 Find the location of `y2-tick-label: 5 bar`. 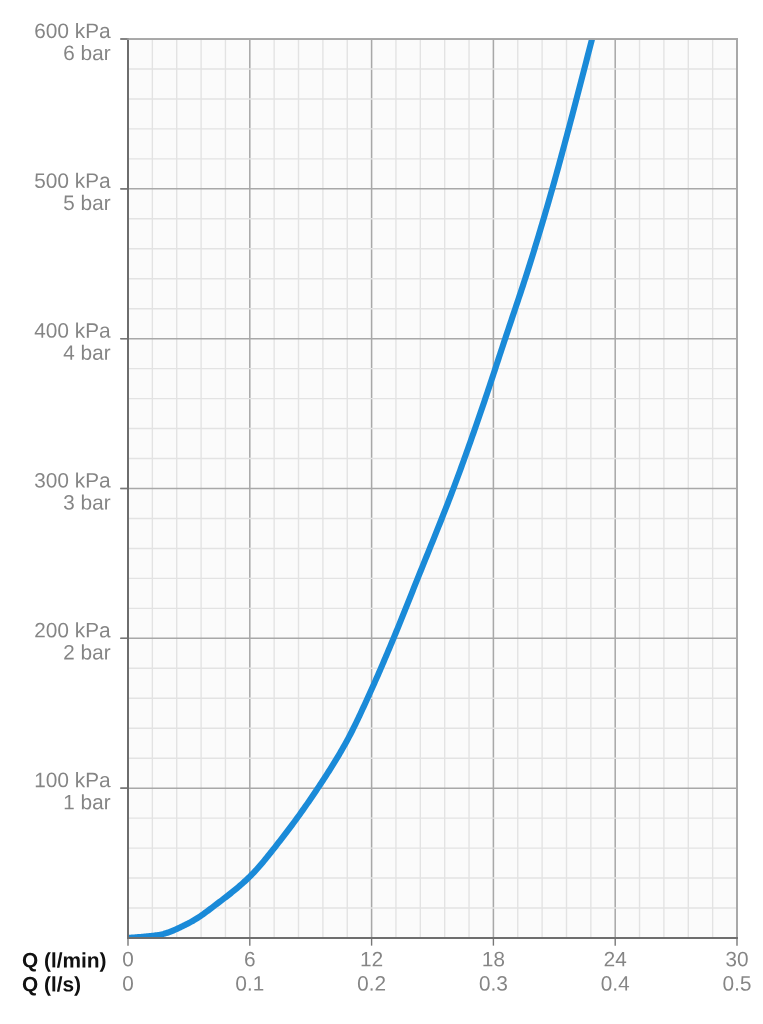

y2-tick-label: 5 bar is located at coordinates (87, 202).